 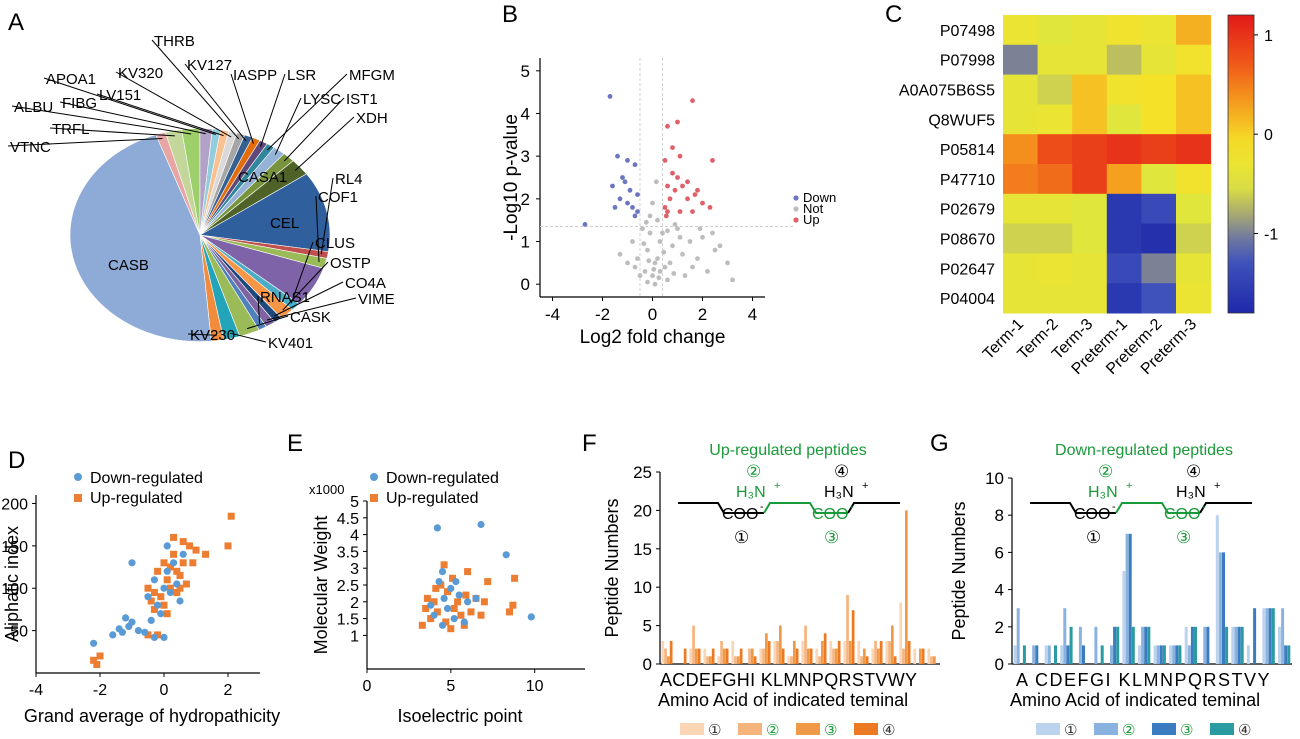 I want to click on pie-label-casb: CASB, so click(x=128, y=265).